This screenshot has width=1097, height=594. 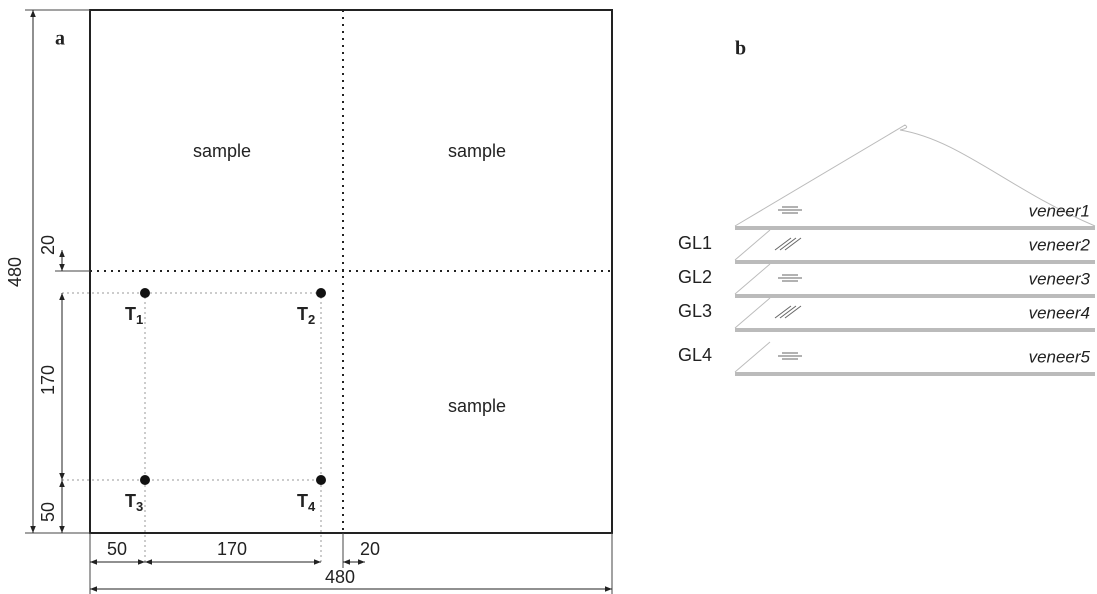 I want to click on measure-square, so click(x=192, y=428).